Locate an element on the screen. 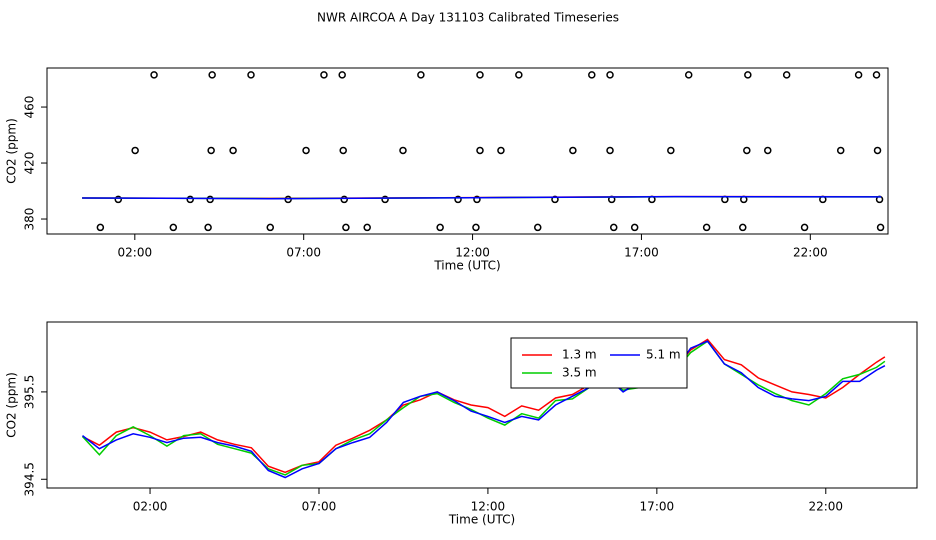 The width and height of the screenshot is (936, 540). legend-box is located at coordinates (599, 363).